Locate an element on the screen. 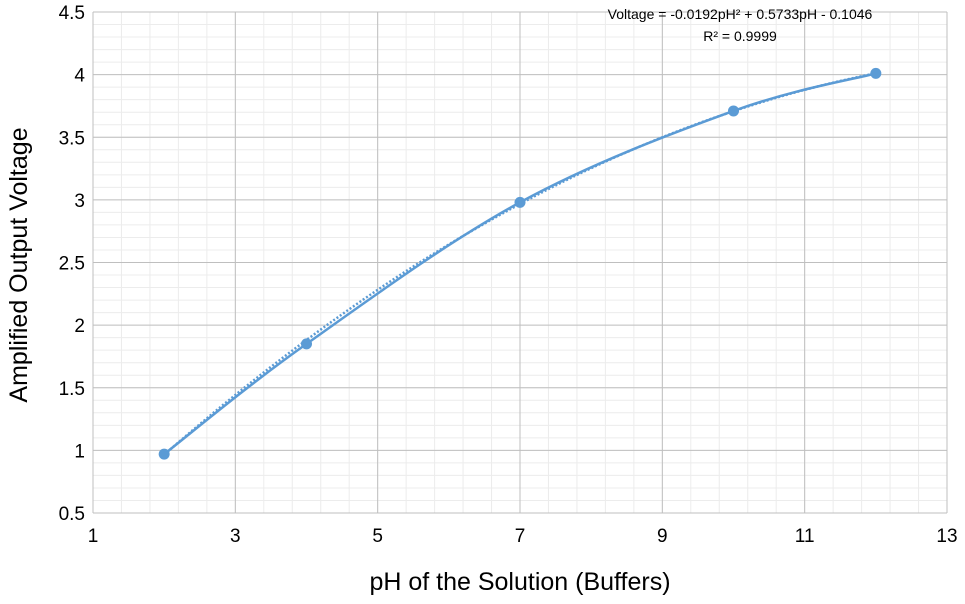  y-tick-label: 4 is located at coordinates (79, 76).